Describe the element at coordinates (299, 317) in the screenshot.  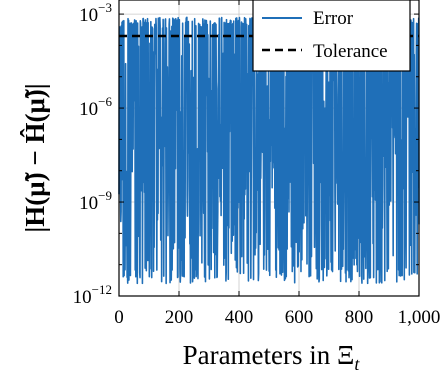
I see `x-tick-label: 600` at that location.